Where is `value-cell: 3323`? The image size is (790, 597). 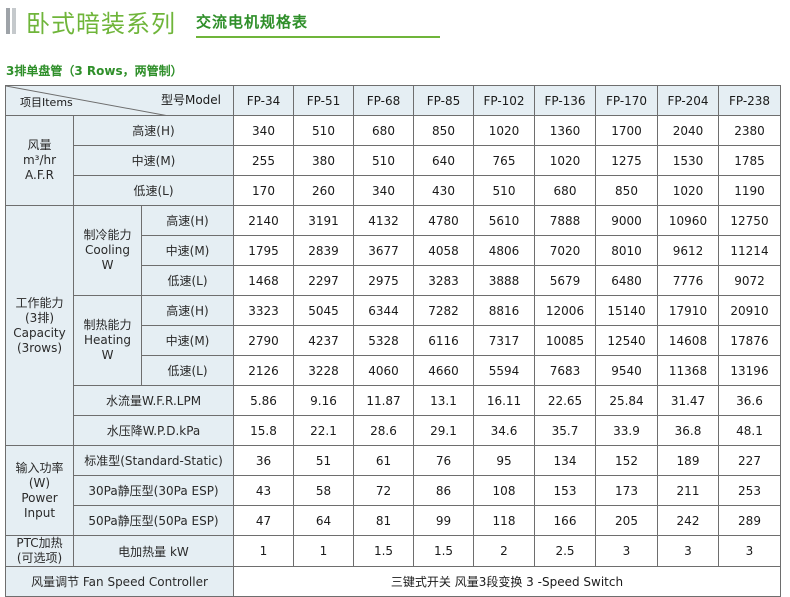
value-cell: 3323 is located at coordinates (263, 310).